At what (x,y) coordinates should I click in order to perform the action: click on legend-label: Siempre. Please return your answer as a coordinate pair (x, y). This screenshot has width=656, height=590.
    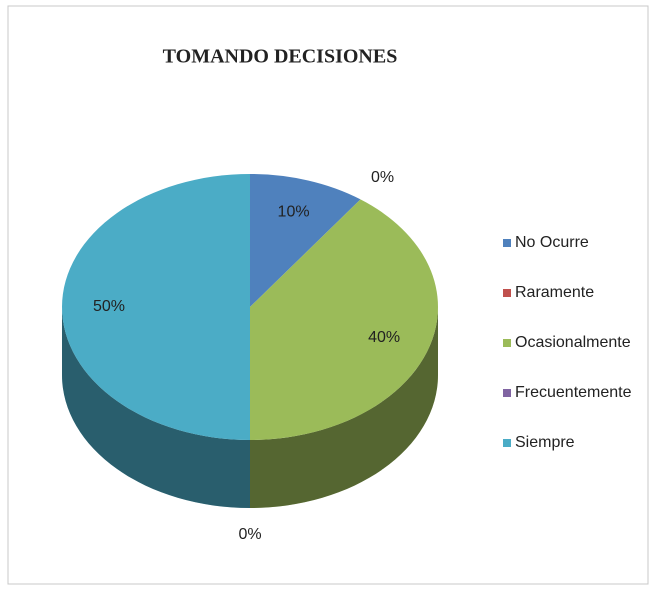
    Looking at the image, I should click on (545, 442).